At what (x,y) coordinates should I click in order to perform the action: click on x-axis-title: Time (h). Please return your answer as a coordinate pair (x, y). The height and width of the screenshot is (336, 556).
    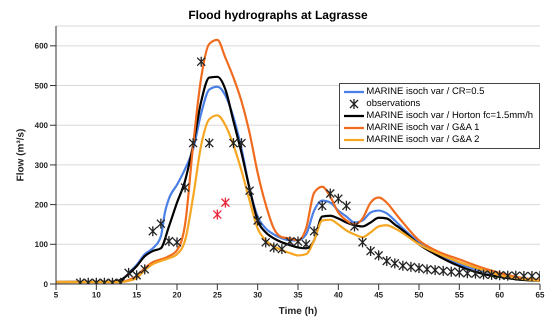
    Looking at the image, I should click on (298, 311).